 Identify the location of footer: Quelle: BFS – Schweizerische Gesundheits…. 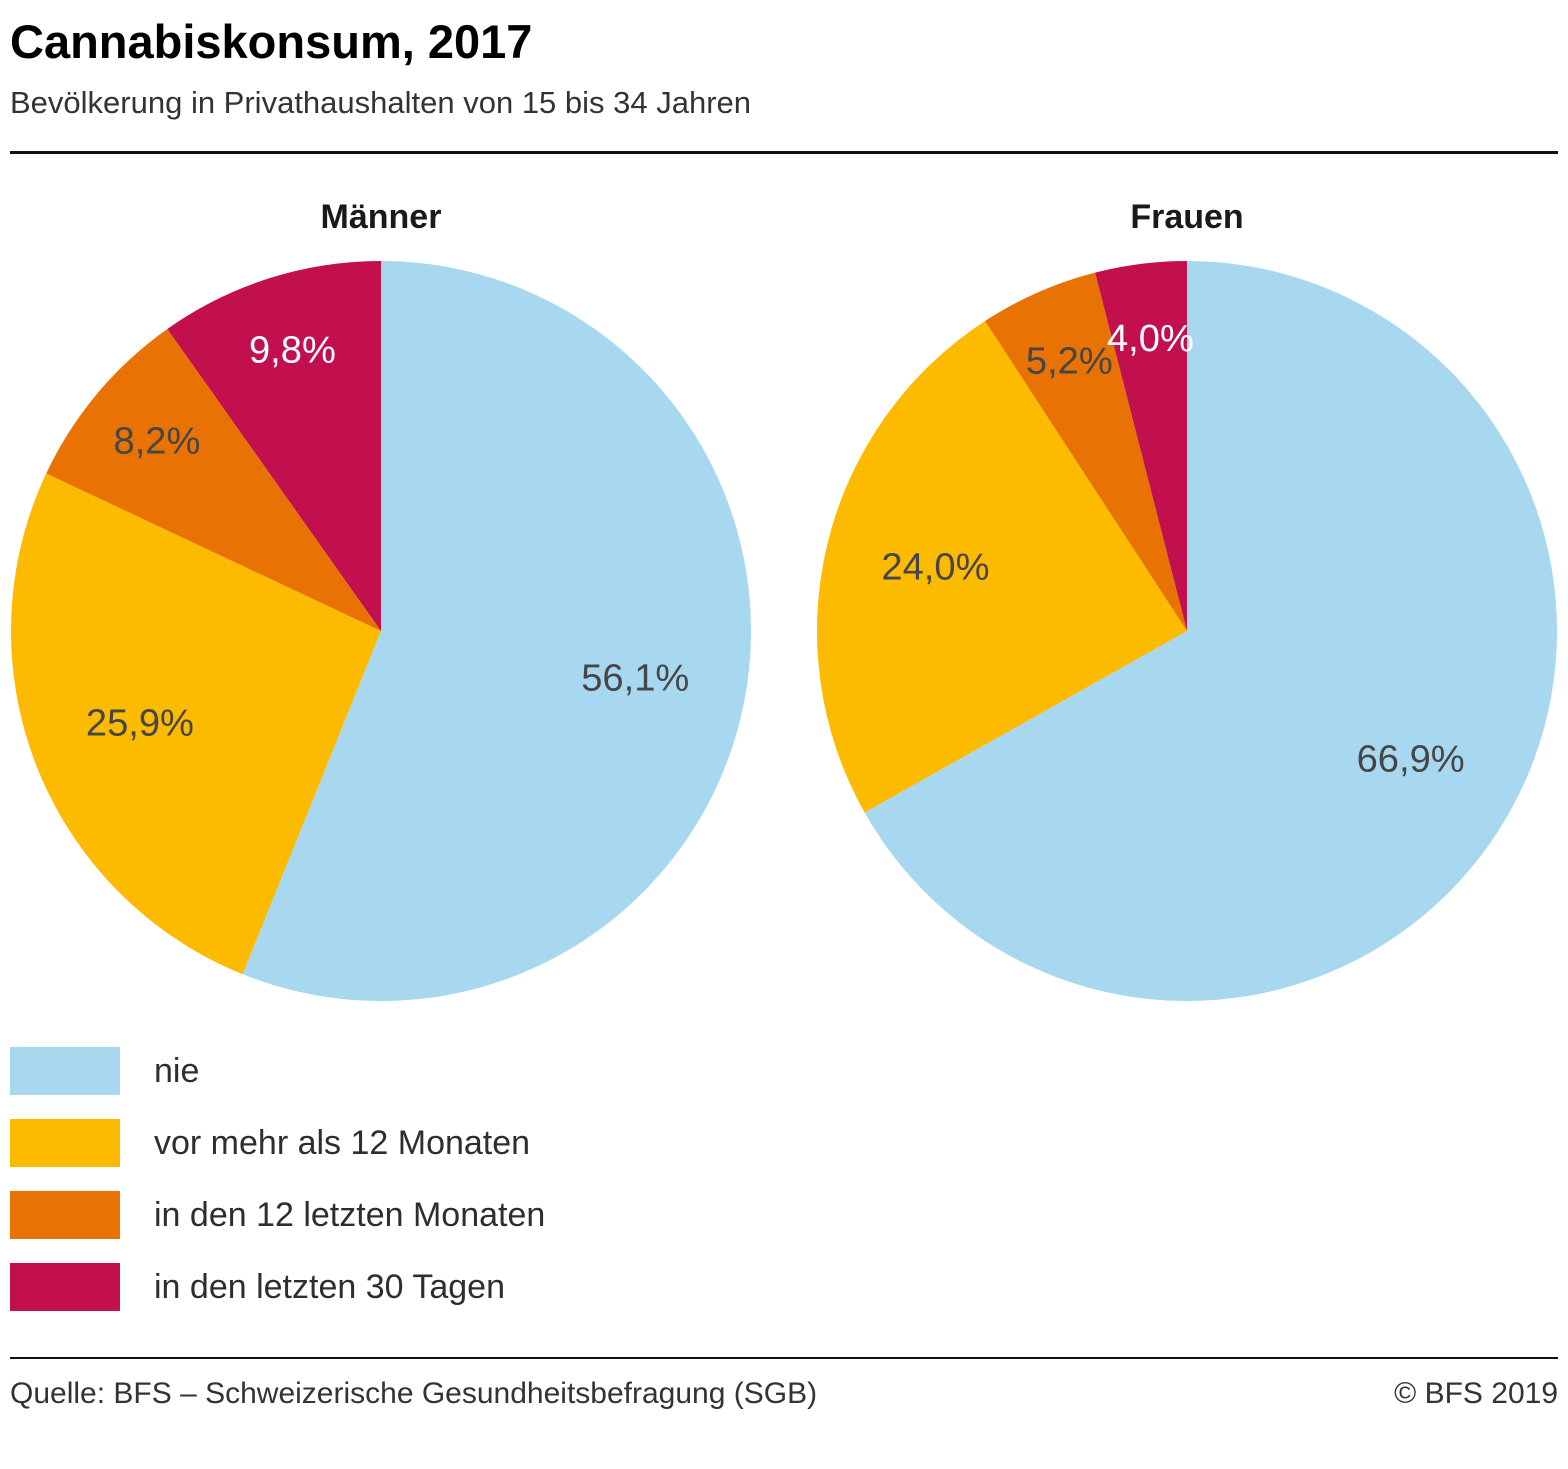
(784, 1397).